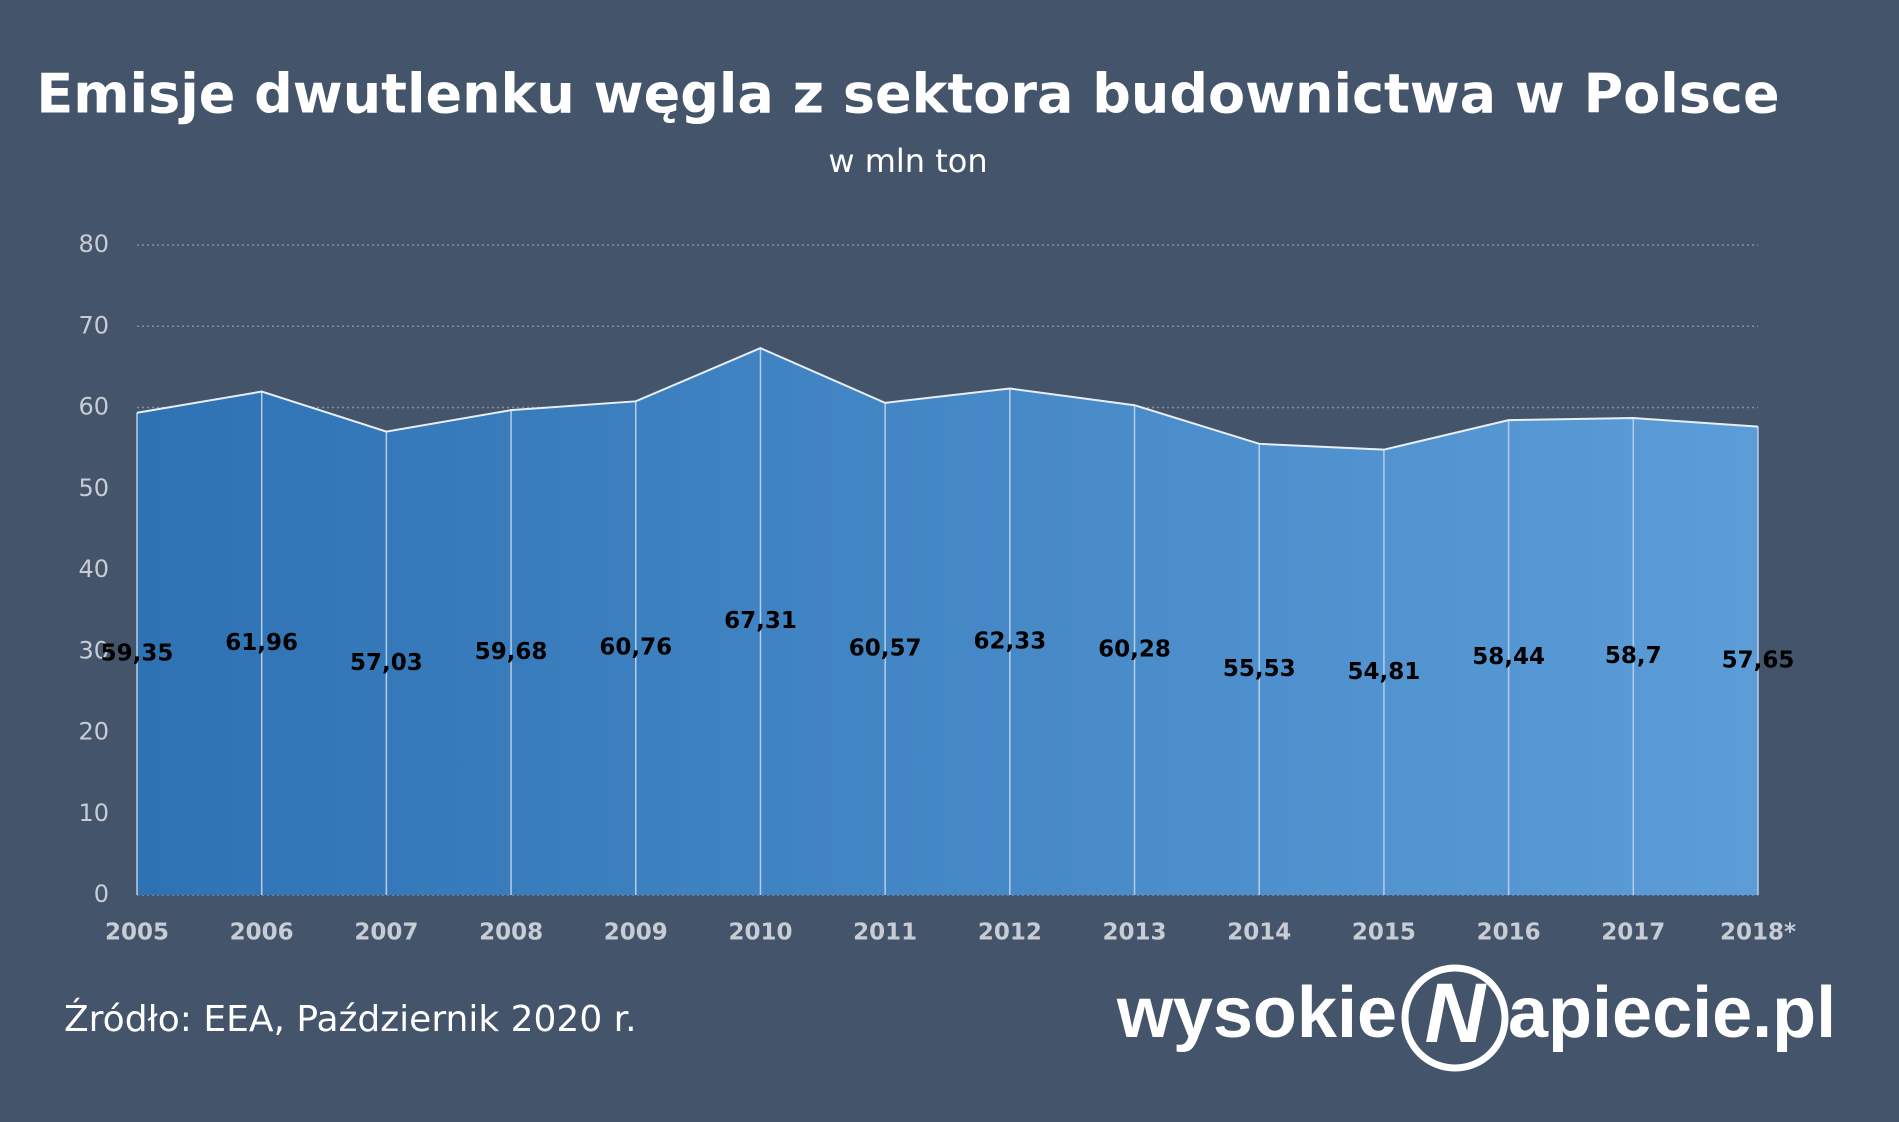 The height and width of the screenshot is (1122, 1899). Describe the element at coordinates (93, 813) in the screenshot. I see `y-tick-label: 10` at that location.